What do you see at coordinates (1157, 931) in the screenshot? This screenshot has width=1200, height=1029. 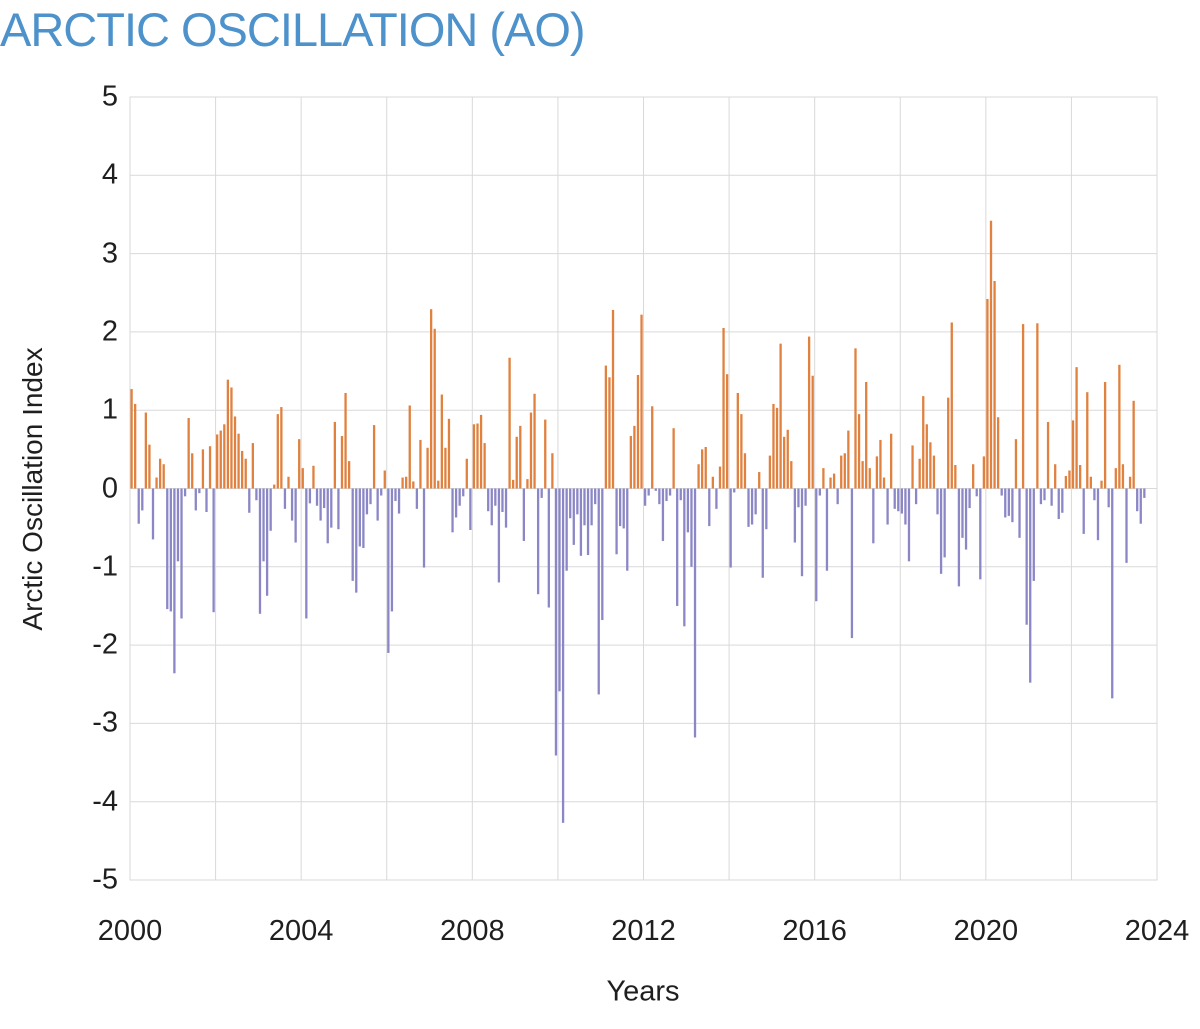 I see `x-tick-label-2024: 2024` at bounding box center [1157, 931].